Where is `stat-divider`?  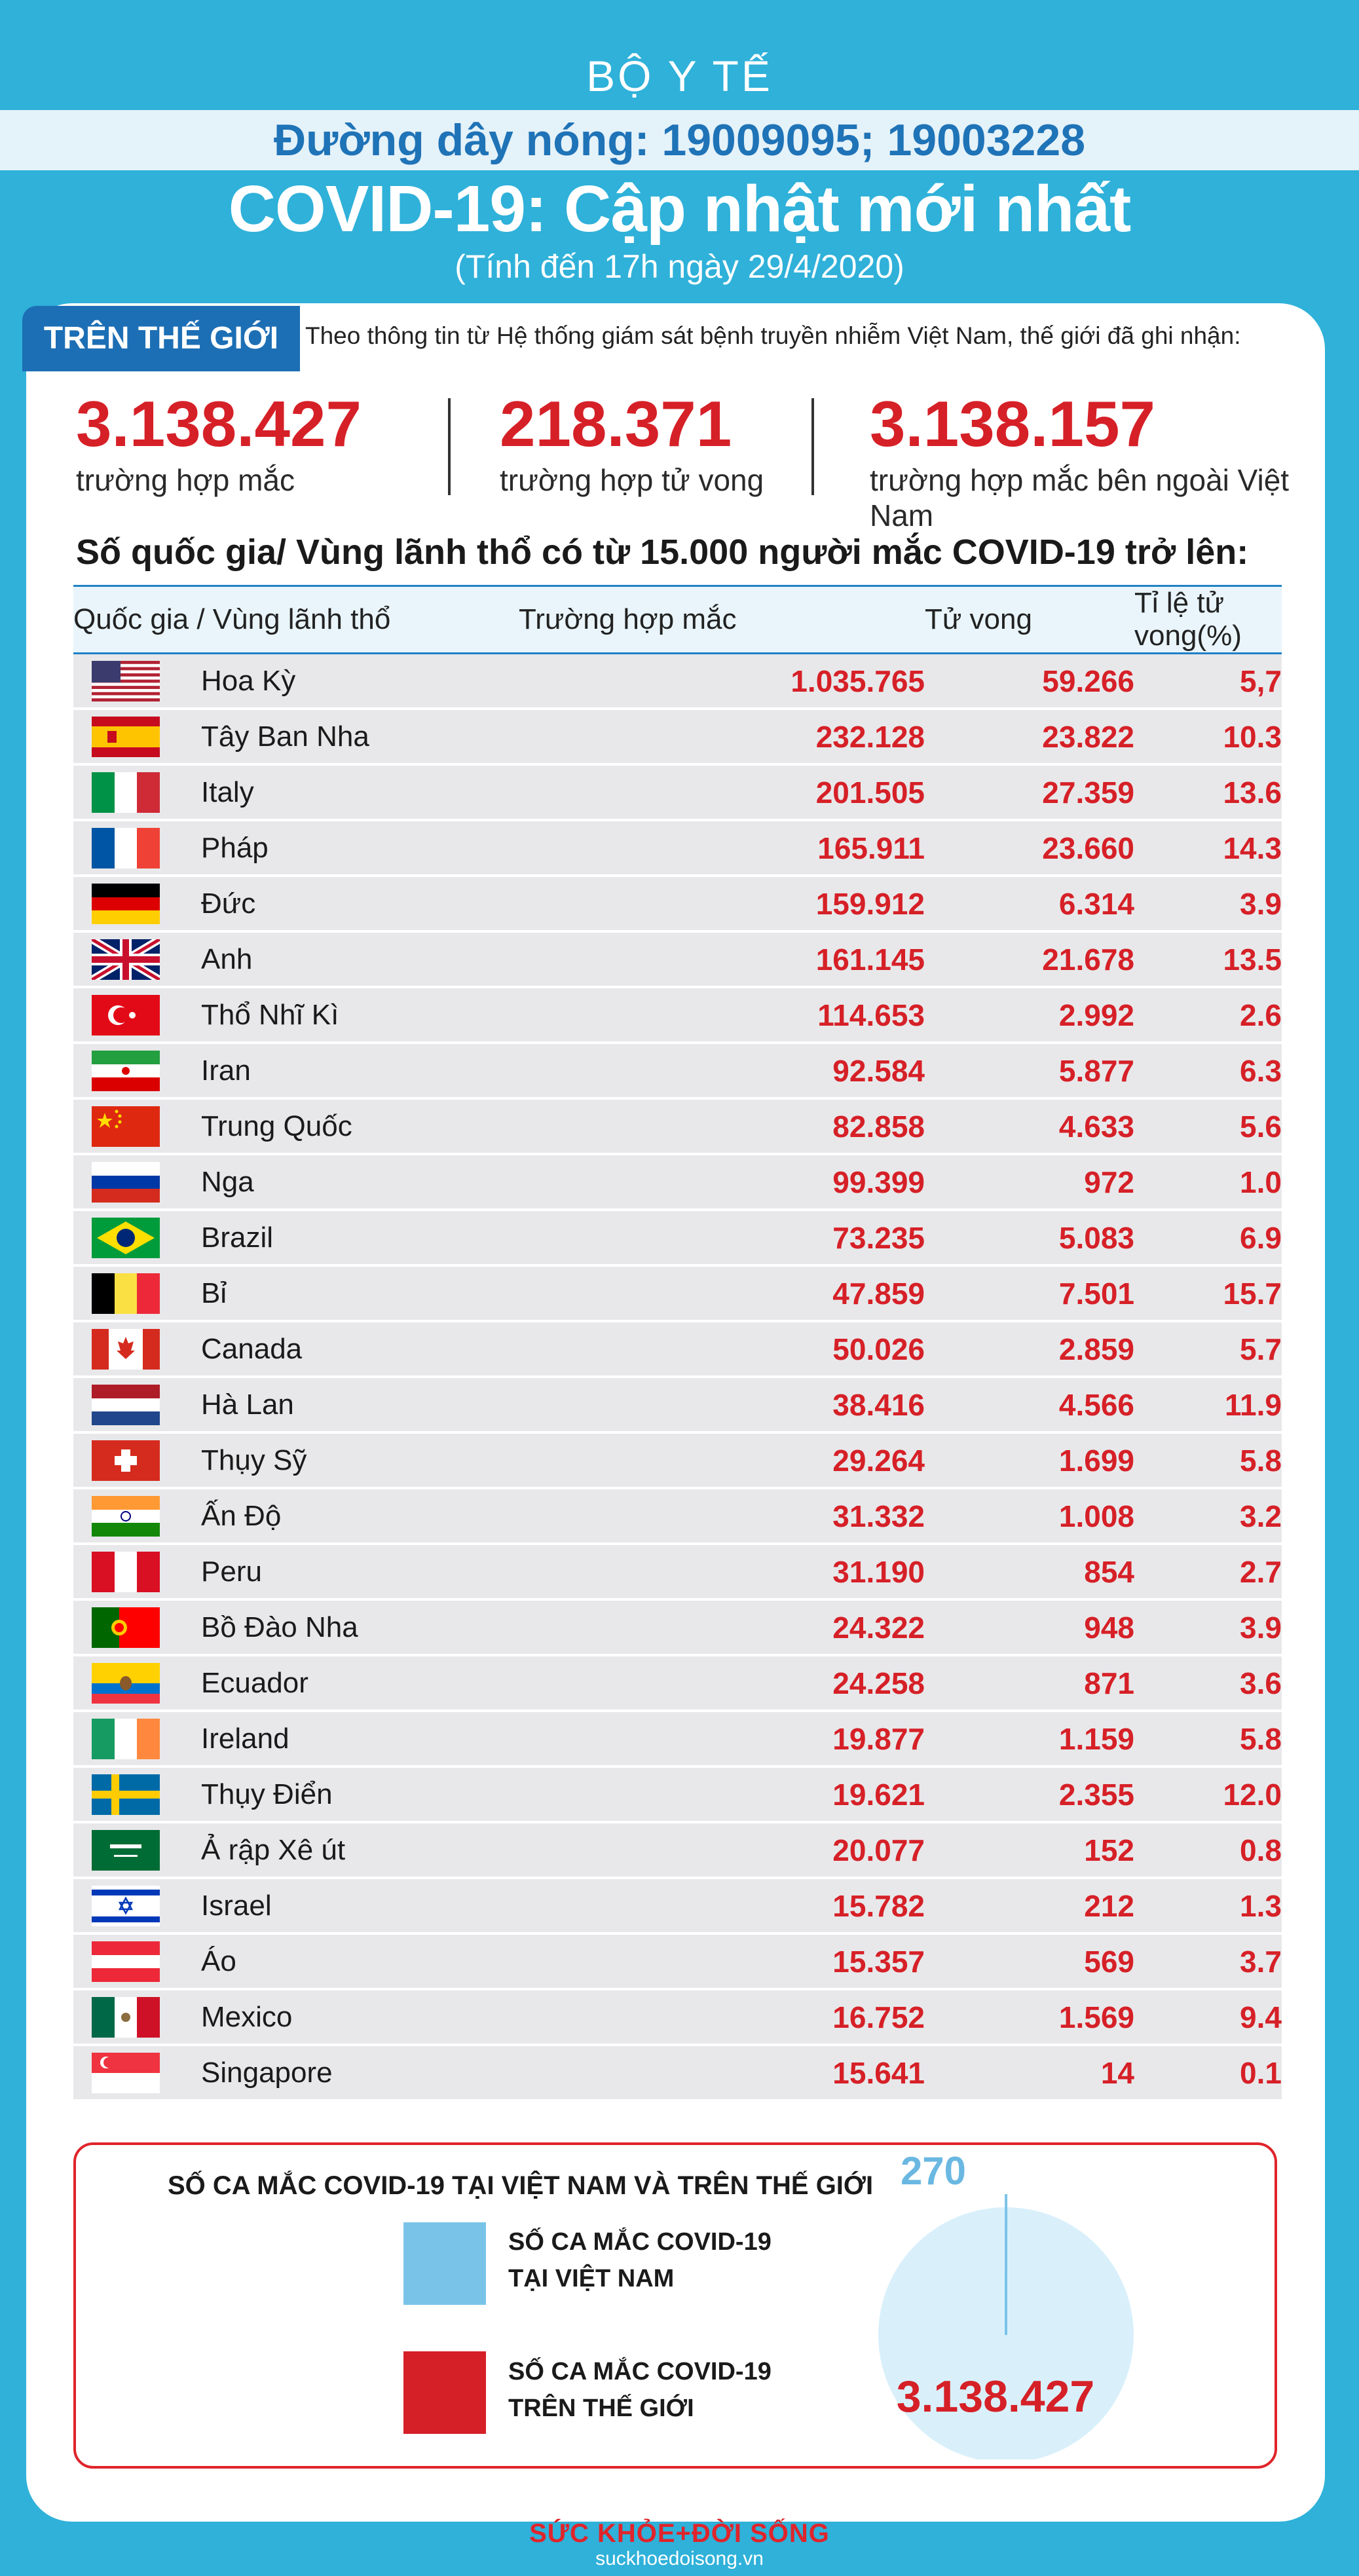
stat-divider is located at coordinates (812, 446).